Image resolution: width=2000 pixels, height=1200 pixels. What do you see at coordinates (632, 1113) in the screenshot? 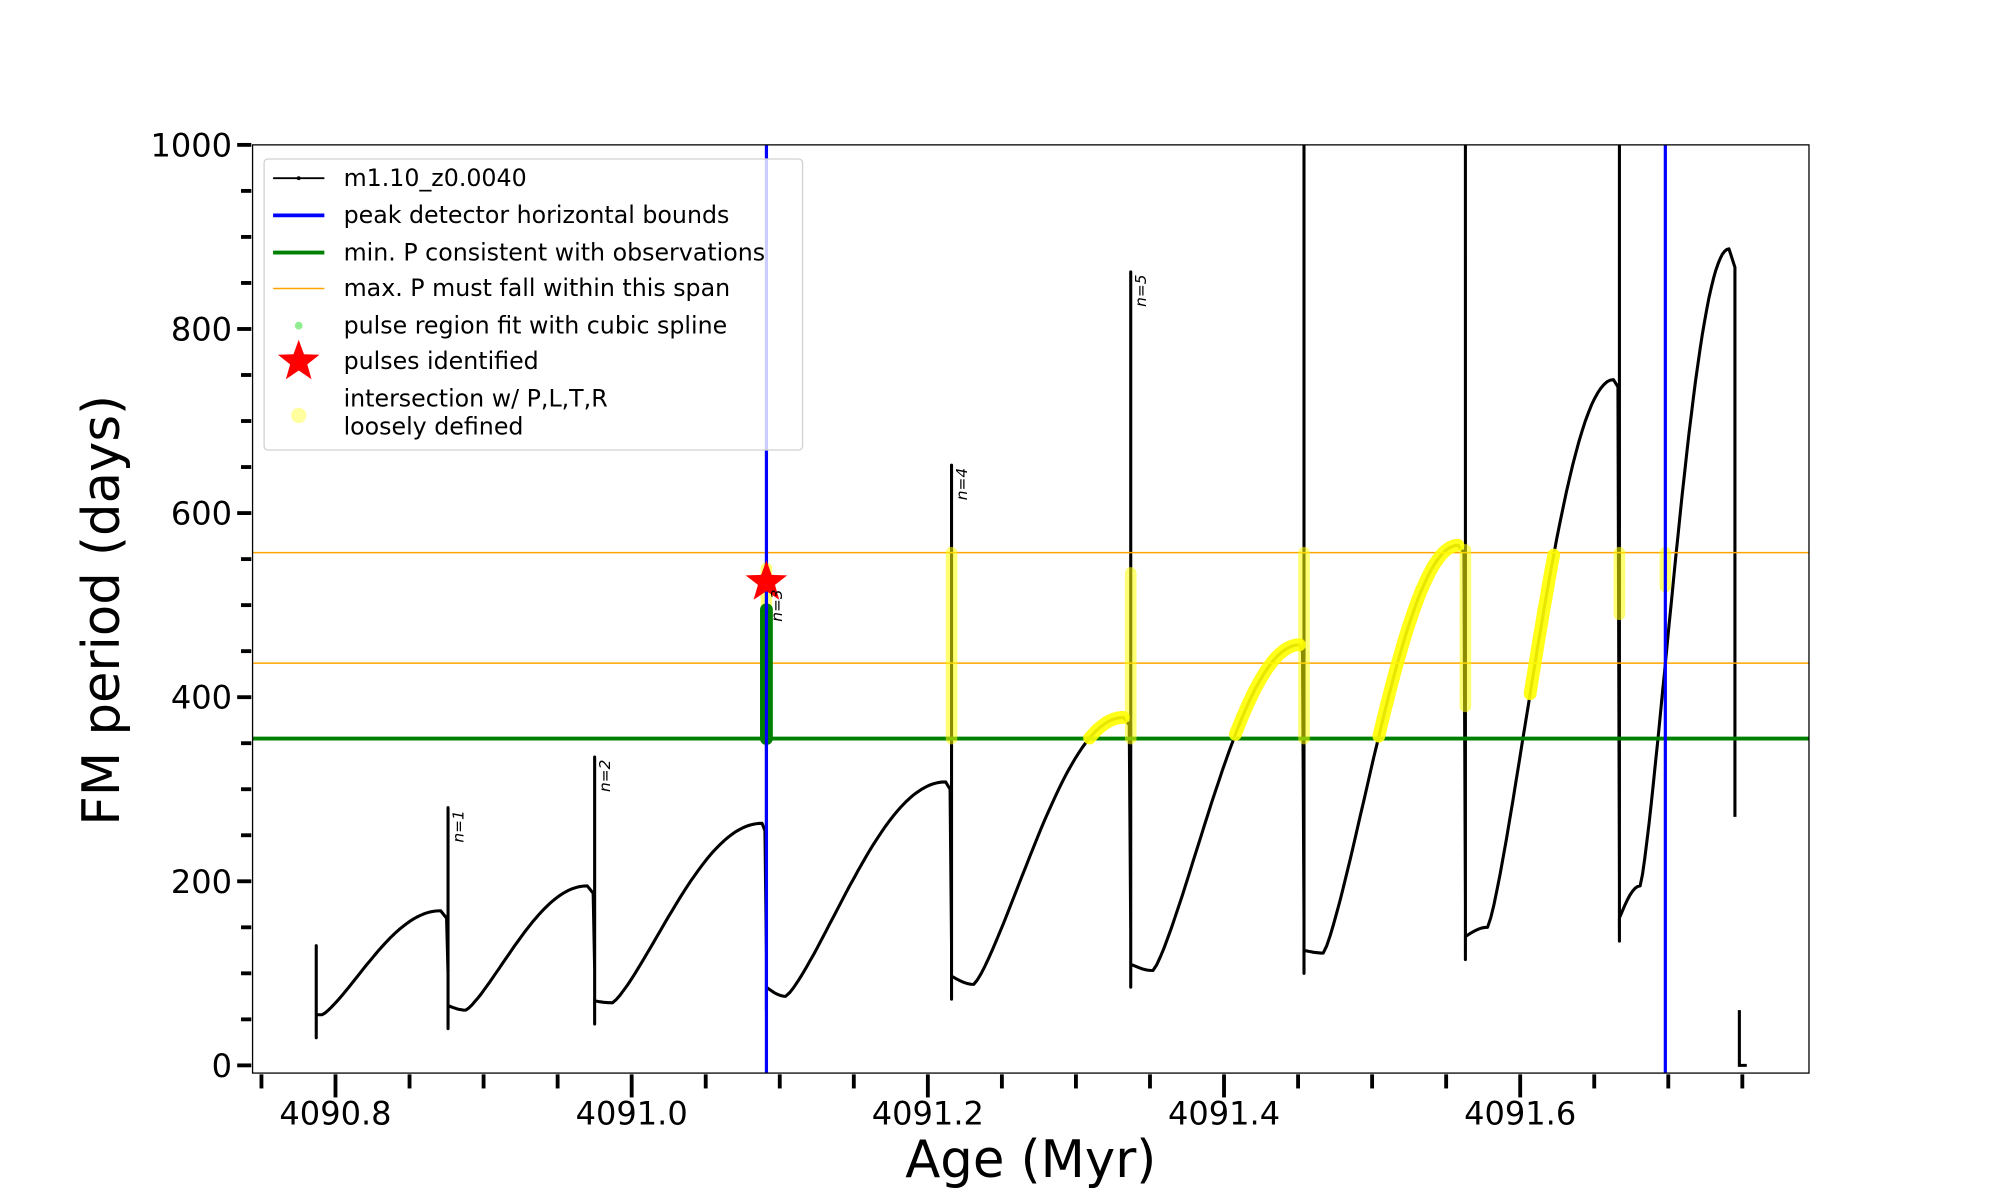
I see `x-tick-label: 4091.0` at bounding box center [632, 1113].